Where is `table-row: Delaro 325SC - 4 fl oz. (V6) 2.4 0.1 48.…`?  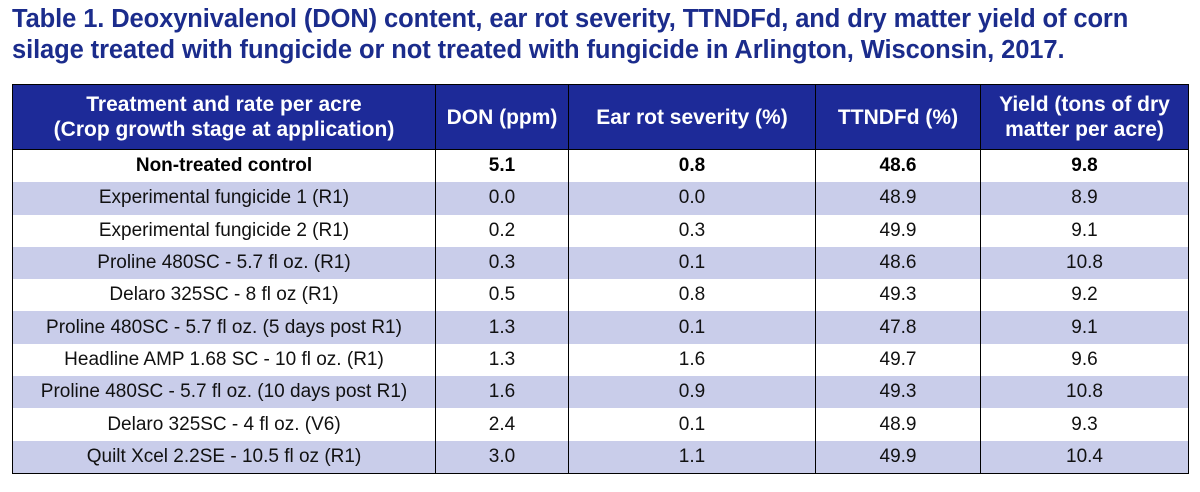 table-row: Delaro 325SC - 4 fl oz. (V6) 2.4 0.1 48.… is located at coordinates (600, 424).